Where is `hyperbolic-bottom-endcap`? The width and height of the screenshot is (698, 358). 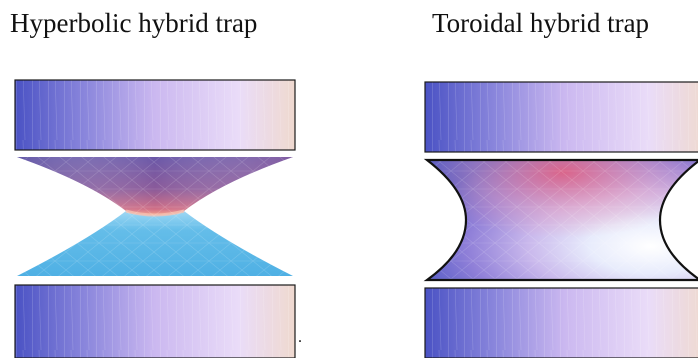 hyperbolic-bottom-endcap is located at coordinates (155, 321).